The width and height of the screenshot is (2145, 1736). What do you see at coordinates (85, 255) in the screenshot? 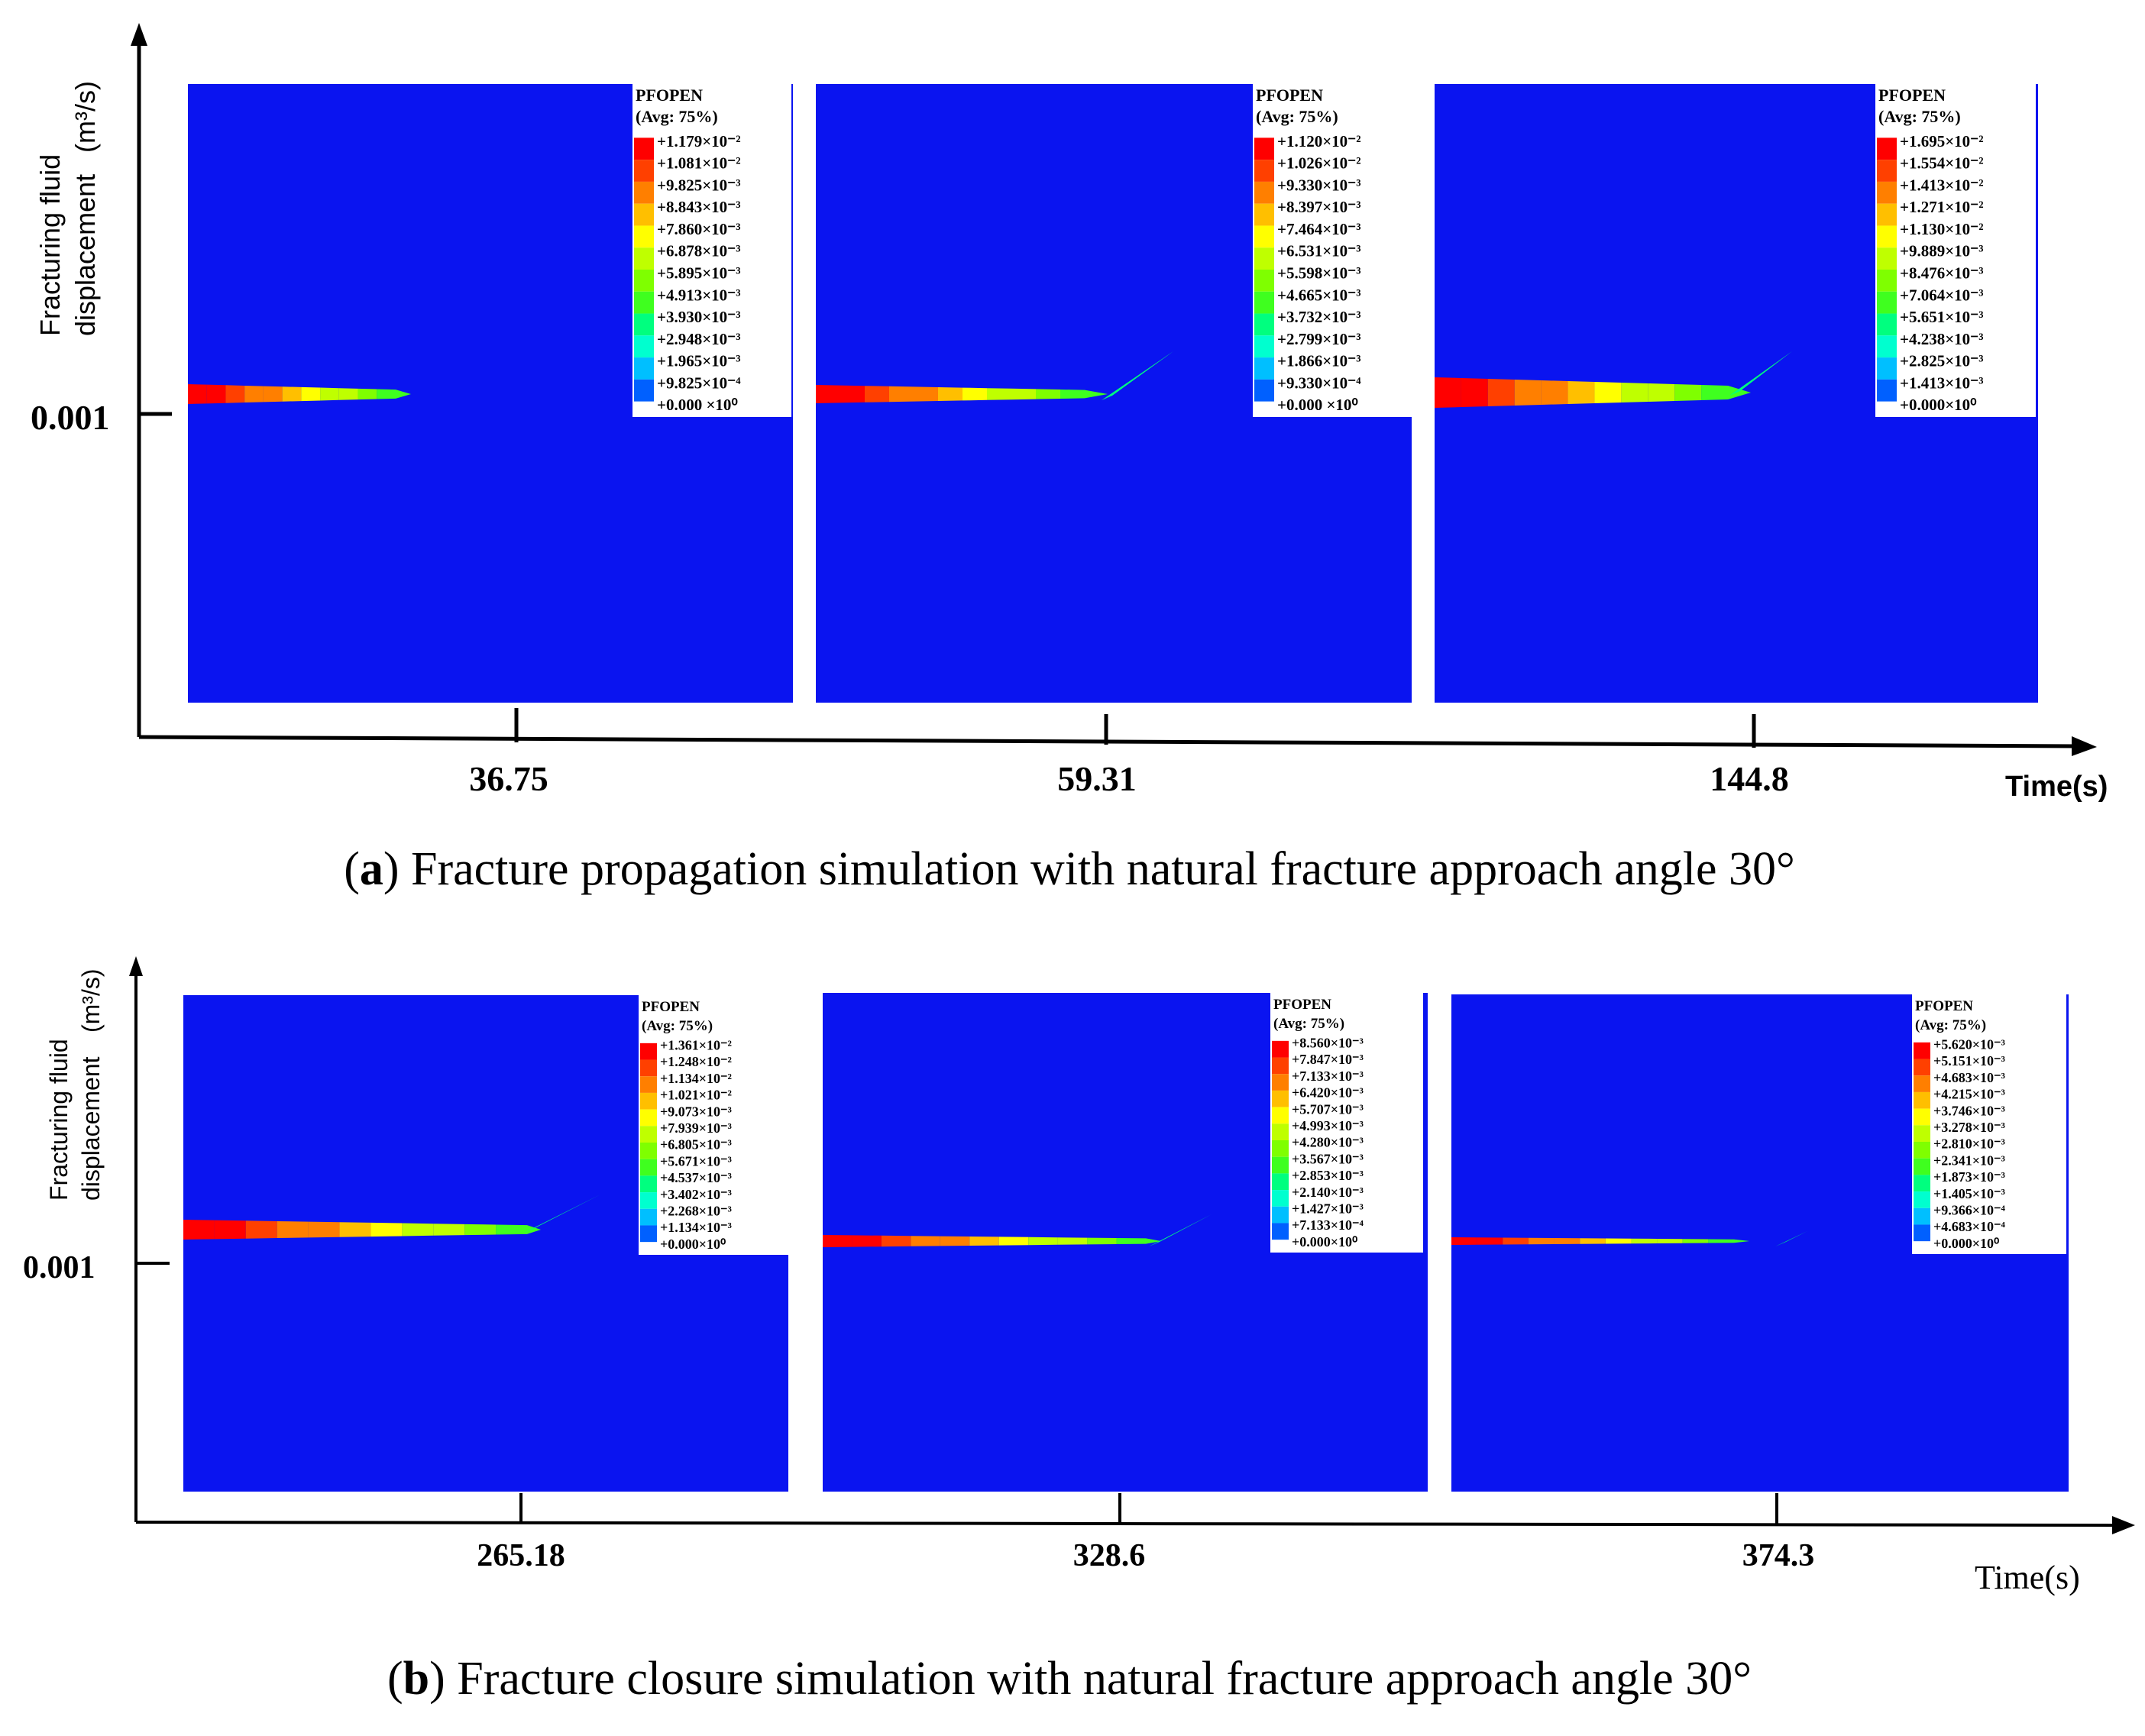
I see `panel-a-y-label-line2: displacement` at bounding box center [85, 255].